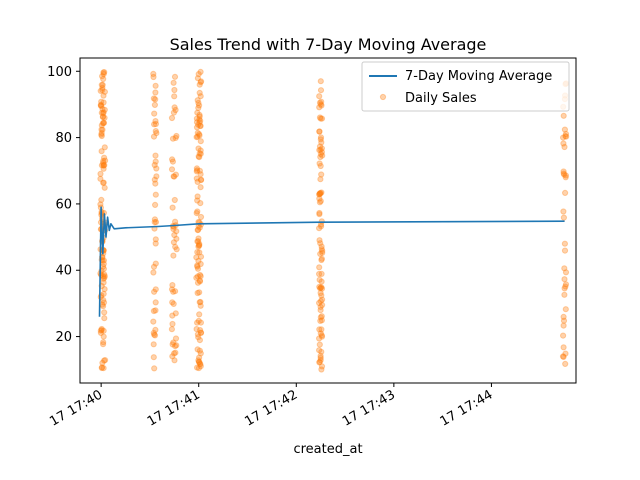  I want to click on y-axis: 20 40 60 80 100, so click(63, 205).